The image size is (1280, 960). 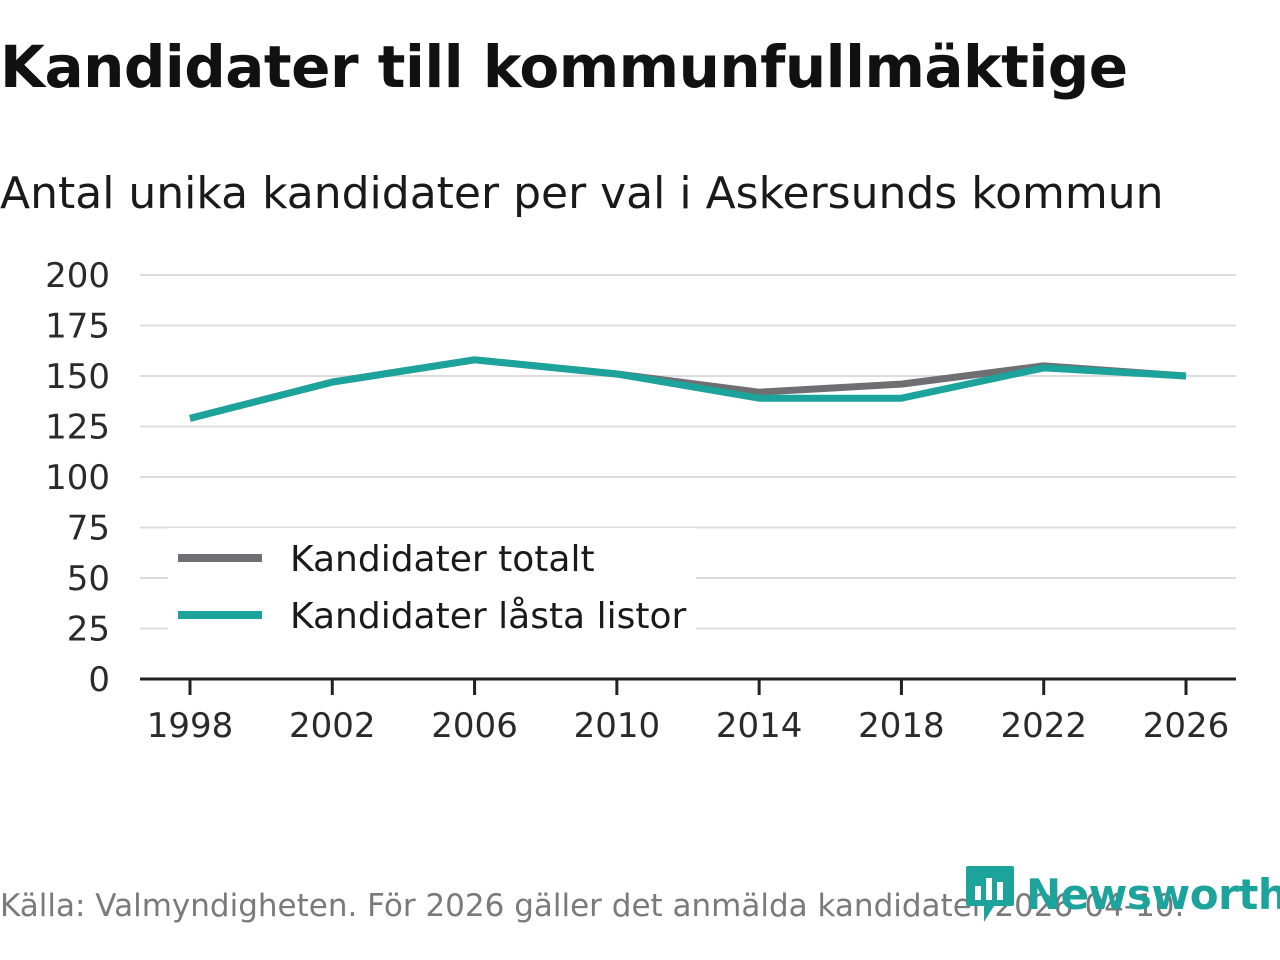 I want to click on y-tick-label: 75, so click(x=88, y=529).